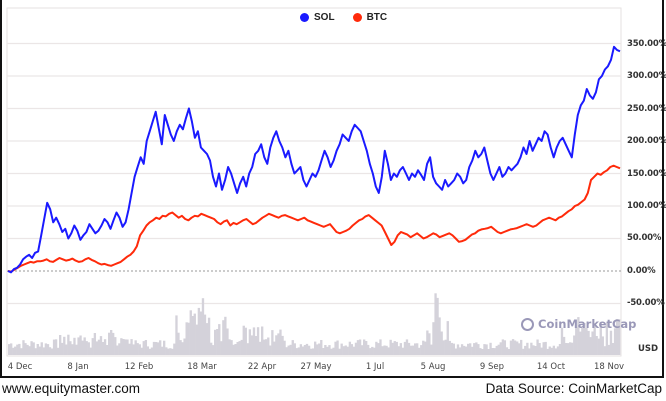  What do you see at coordinates (646, 174) in the screenshot?
I see `y-tick-150: 150.00%` at bounding box center [646, 174].